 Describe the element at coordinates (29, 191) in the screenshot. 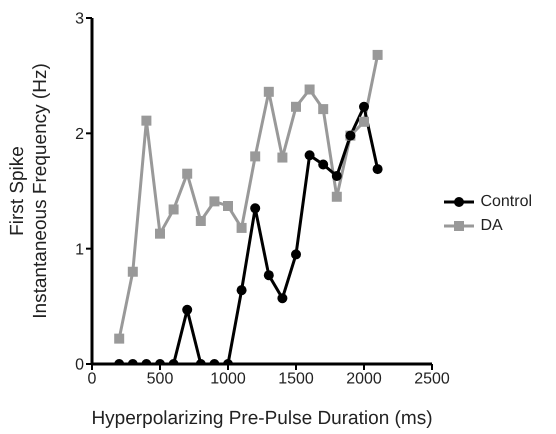

I see `y-axis-title: First Spike Instantaneous Frequency (Hz)` at that location.